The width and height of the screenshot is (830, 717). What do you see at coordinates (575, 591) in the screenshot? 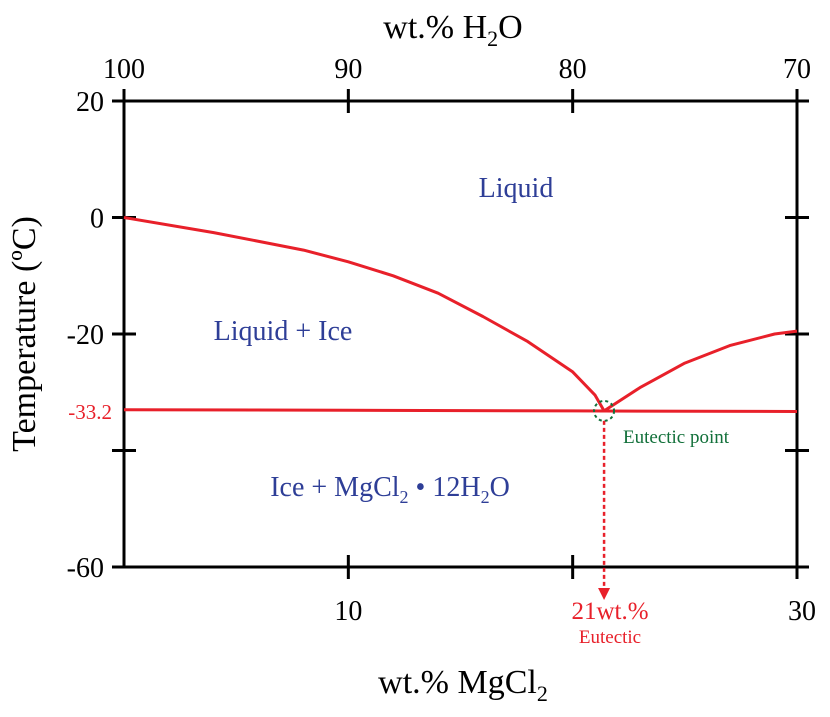
I see `x-axis: 10 30` at bounding box center [575, 591].